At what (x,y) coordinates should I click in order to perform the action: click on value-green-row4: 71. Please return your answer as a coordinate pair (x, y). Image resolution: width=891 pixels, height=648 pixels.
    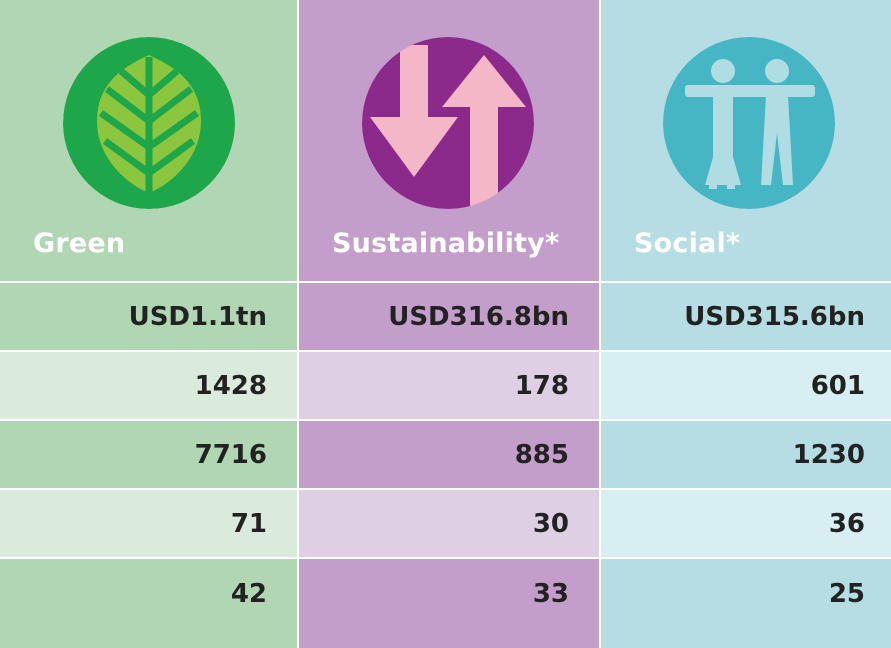
    Looking at the image, I should click on (148, 523).